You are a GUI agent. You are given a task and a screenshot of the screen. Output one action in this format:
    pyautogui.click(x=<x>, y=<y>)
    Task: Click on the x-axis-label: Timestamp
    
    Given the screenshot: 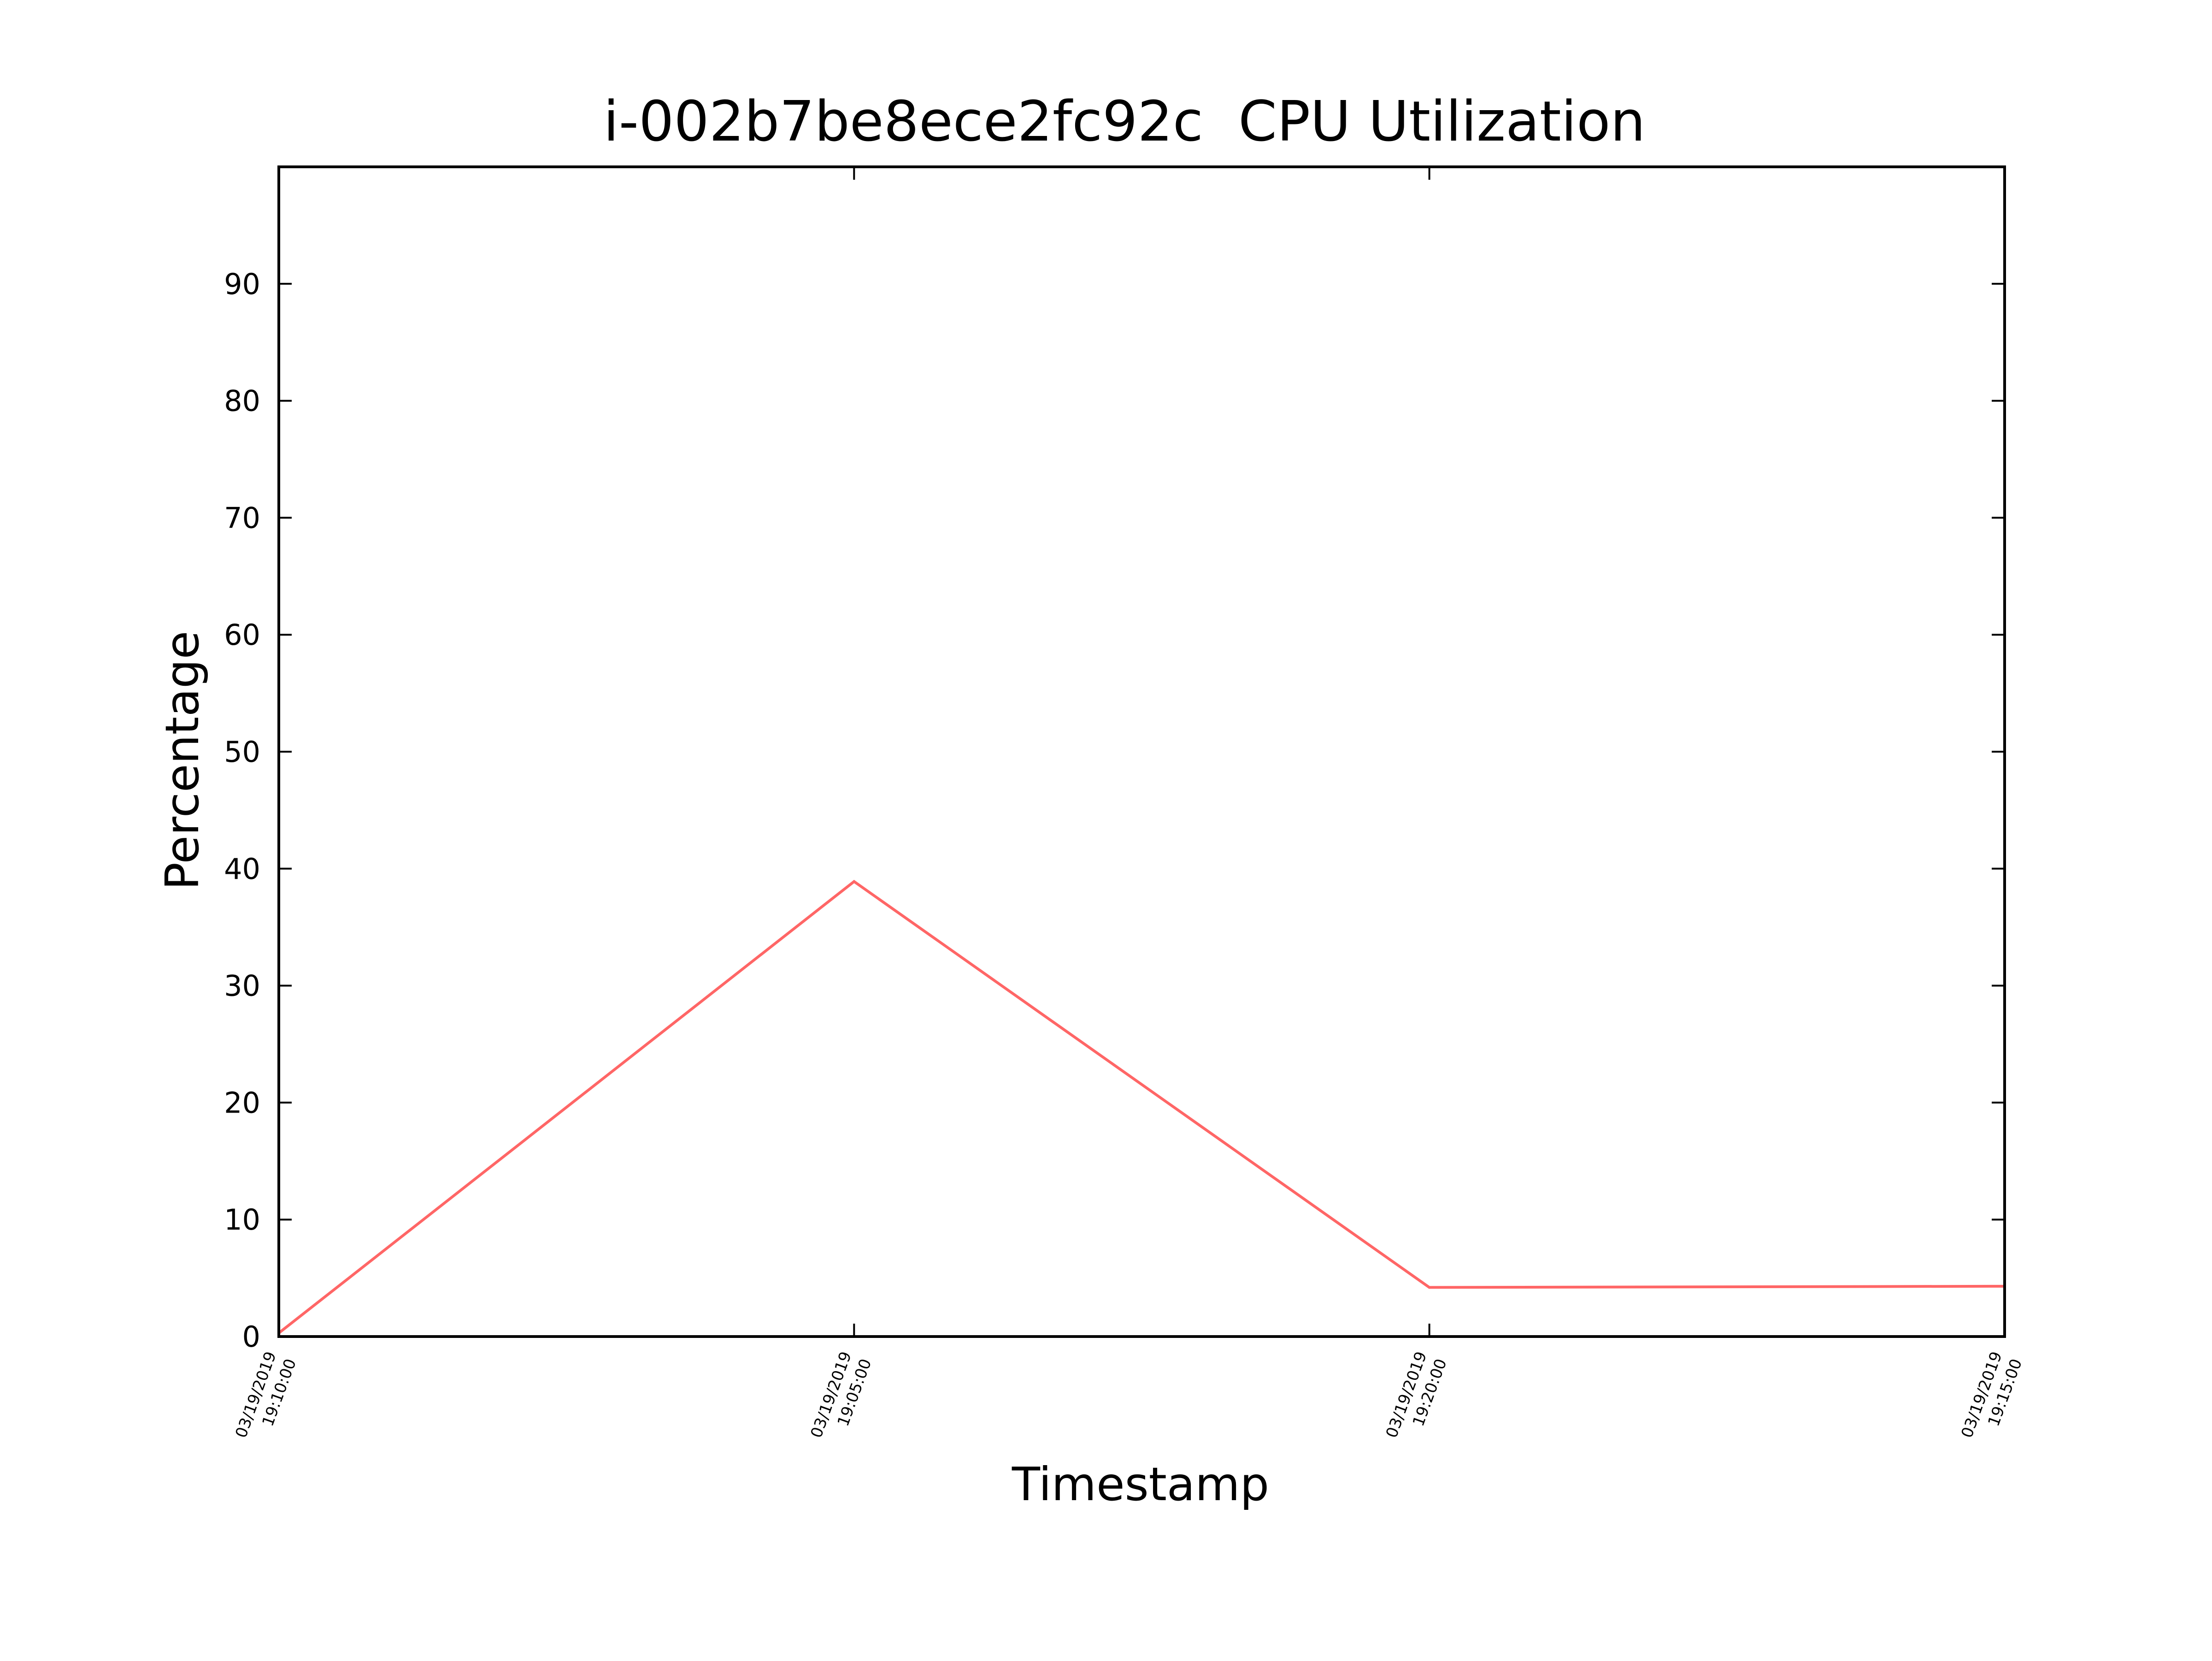 What is the action you would take?
    pyautogui.click(x=1140, y=1484)
    